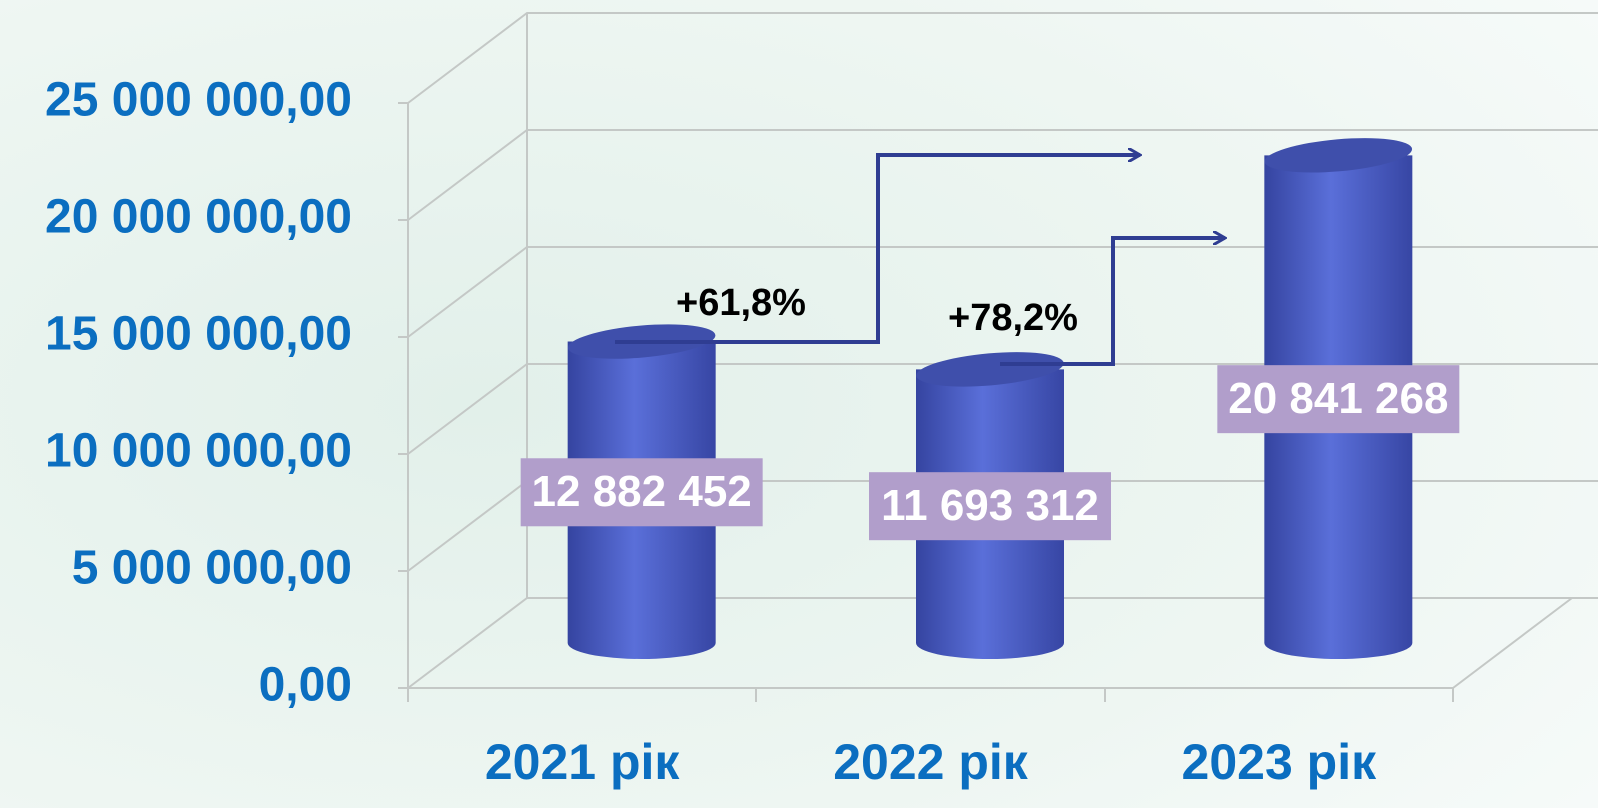 The height and width of the screenshot is (808, 1598). I want to click on x-tick-label: 2023 рік, so click(1280, 762).